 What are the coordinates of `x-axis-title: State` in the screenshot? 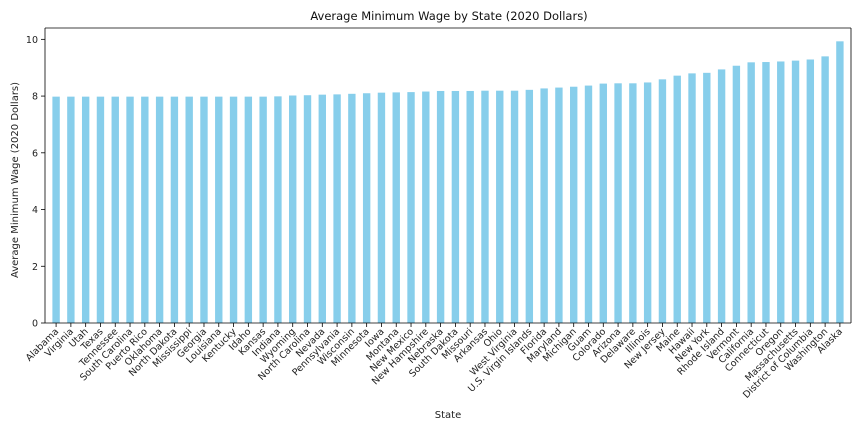 It's located at (448, 415).